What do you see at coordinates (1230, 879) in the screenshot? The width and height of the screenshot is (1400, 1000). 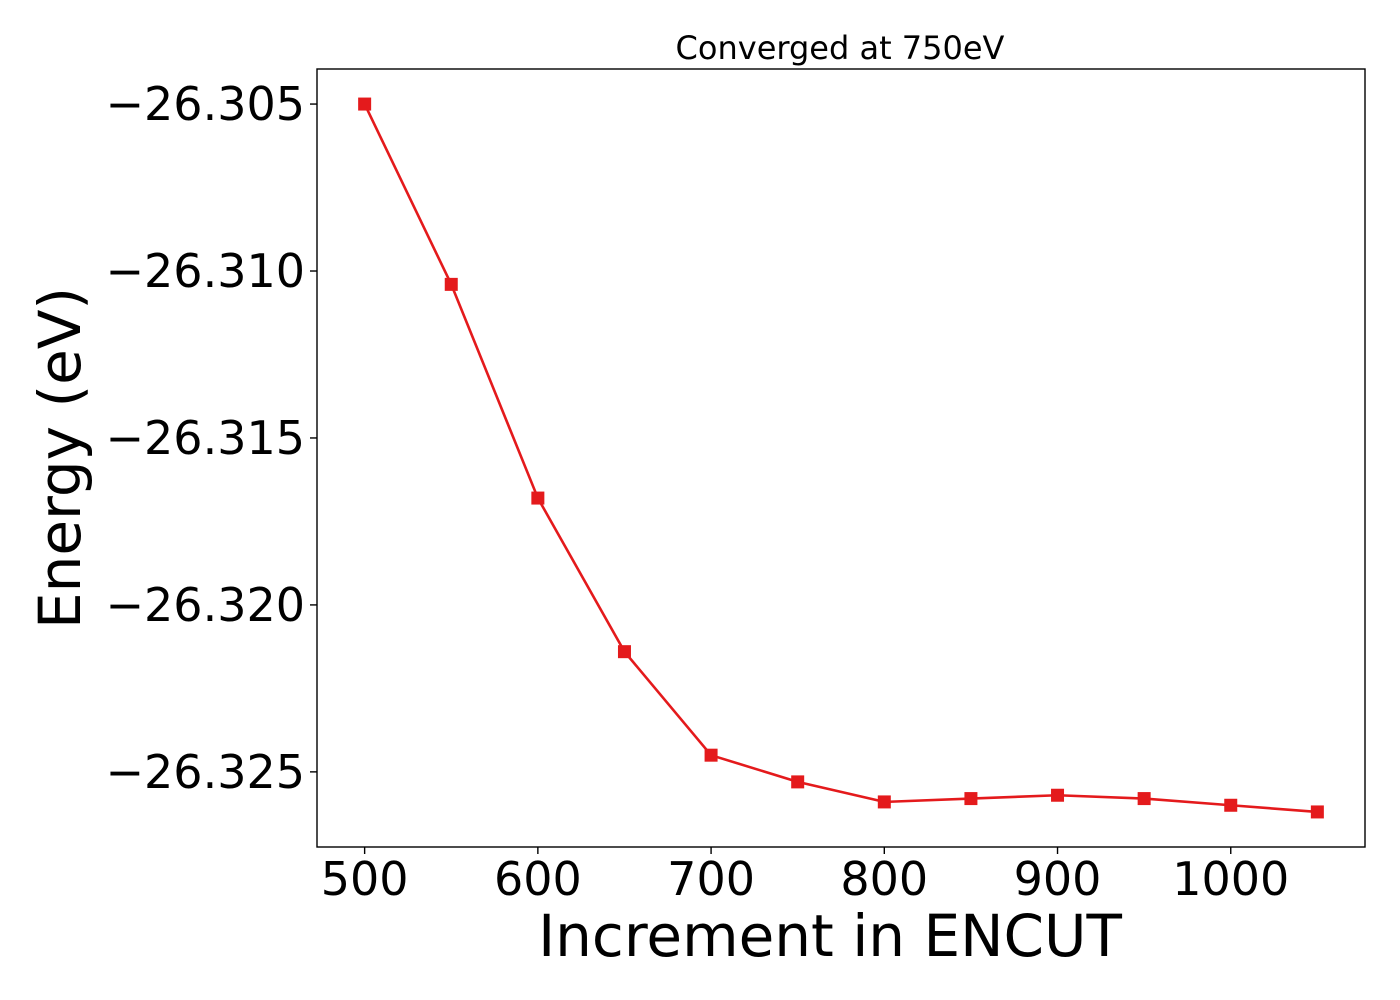 I see `x-tick-label: 1000` at bounding box center [1230, 879].